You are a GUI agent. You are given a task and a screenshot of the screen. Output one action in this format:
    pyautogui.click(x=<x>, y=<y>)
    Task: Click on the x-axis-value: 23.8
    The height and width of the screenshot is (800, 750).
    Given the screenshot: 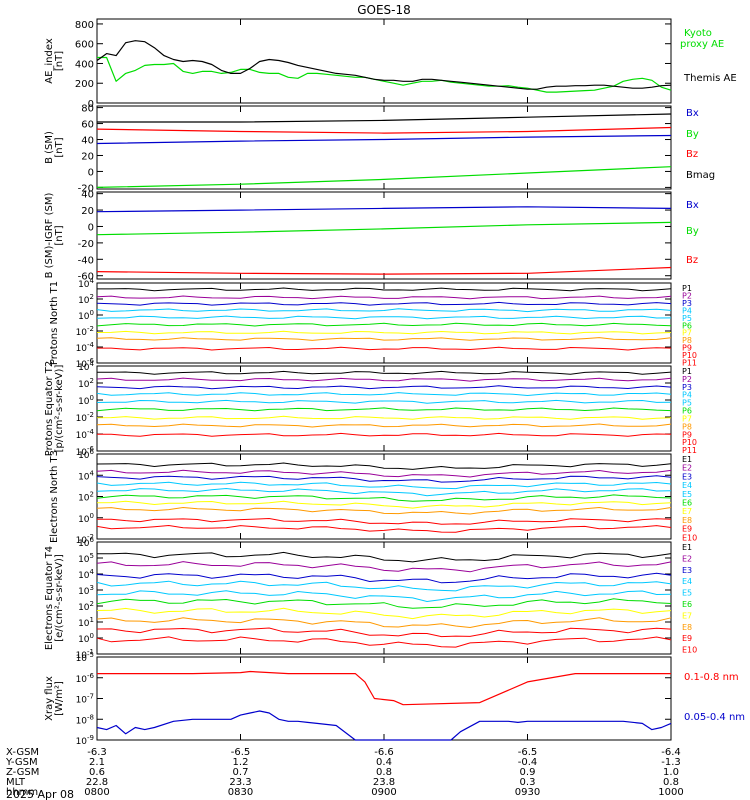 What is the action you would take?
    pyautogui.click(x=384, y=782)
    